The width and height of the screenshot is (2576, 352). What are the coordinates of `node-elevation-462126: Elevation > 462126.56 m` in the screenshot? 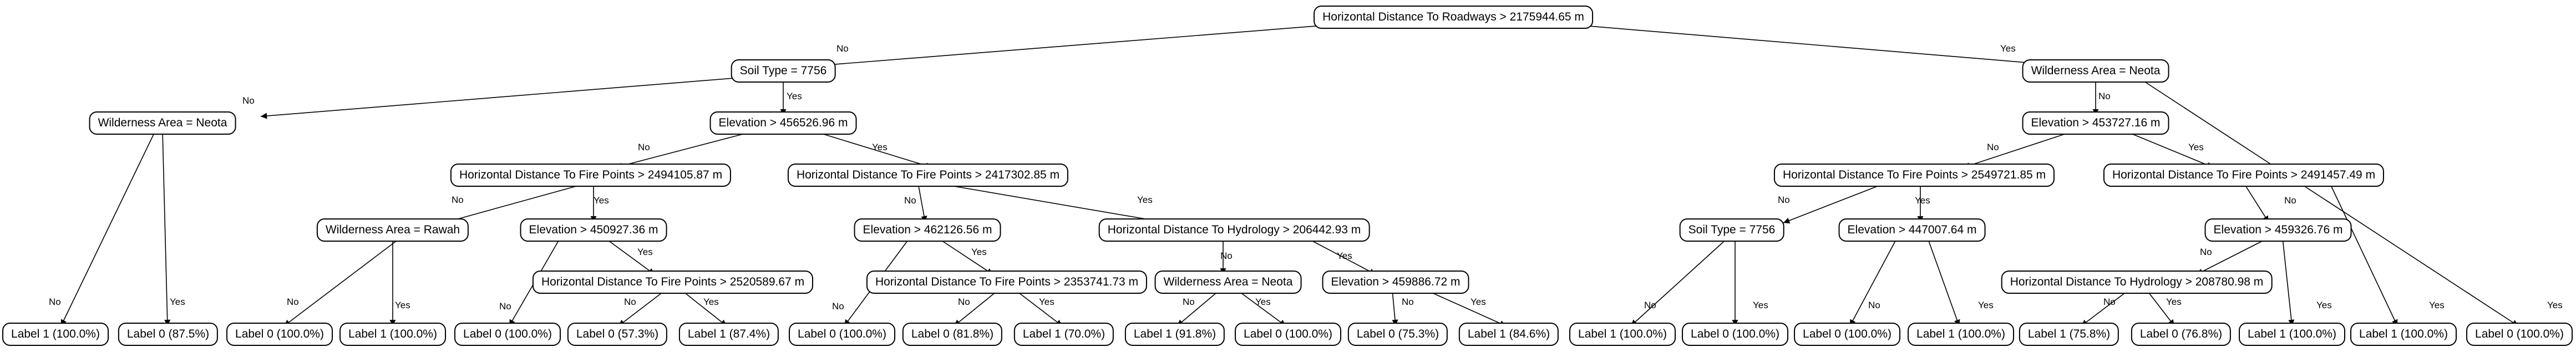 It's located at (927, 230).